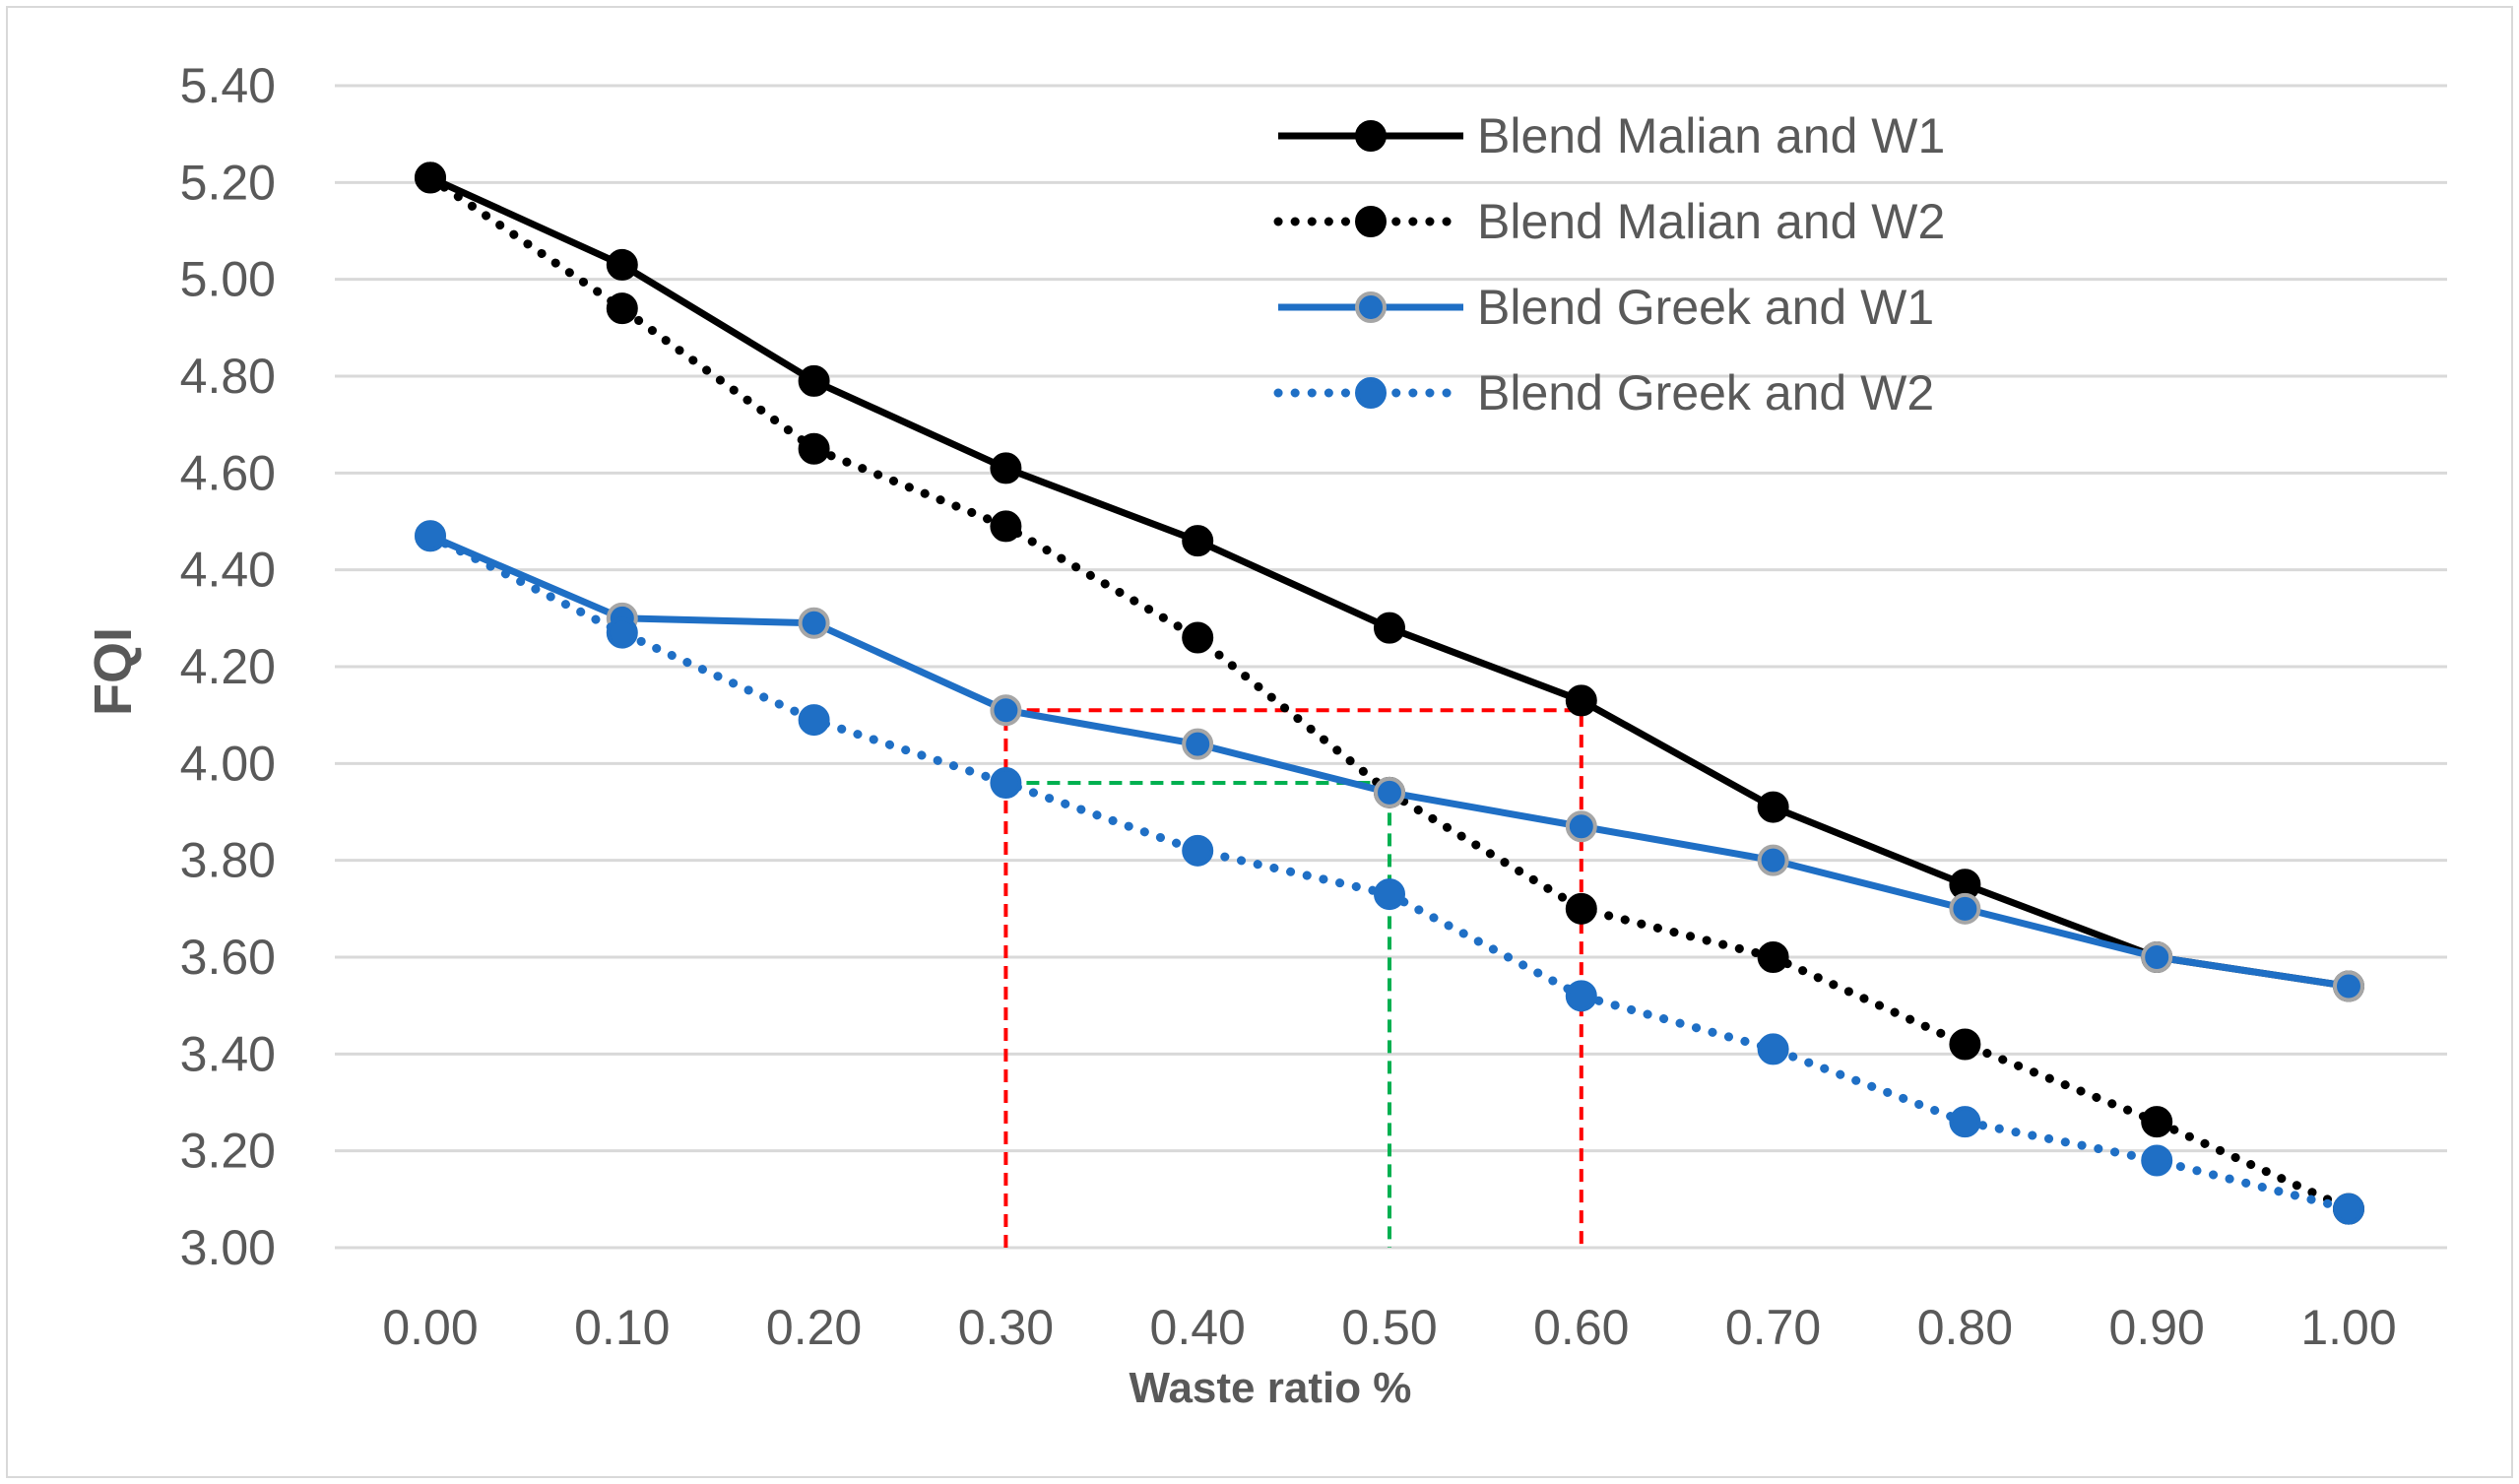 Image resolution: width=2519 pixels, height=1484 pixels. I want to click on legend-label: Blend Malian and W1, so click(1711, 135).